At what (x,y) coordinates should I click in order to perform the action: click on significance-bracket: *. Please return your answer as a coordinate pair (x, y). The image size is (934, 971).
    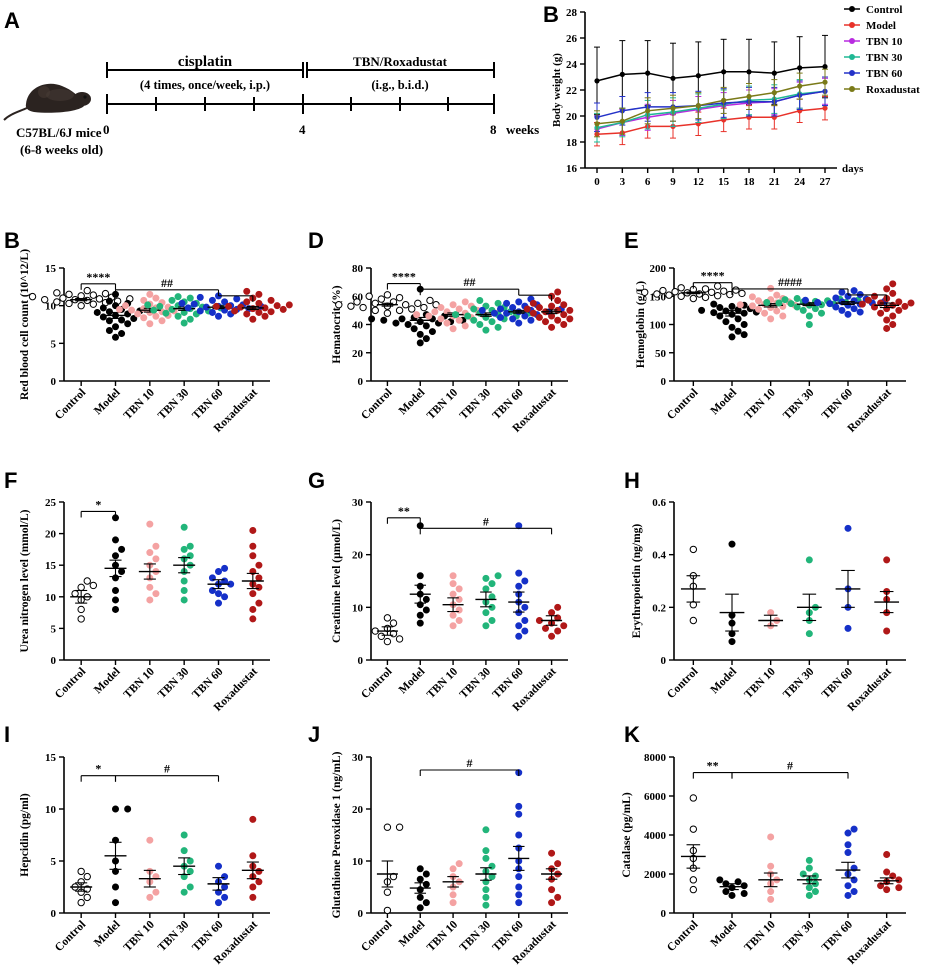
    Looking at the image, I should click on (98, 507).